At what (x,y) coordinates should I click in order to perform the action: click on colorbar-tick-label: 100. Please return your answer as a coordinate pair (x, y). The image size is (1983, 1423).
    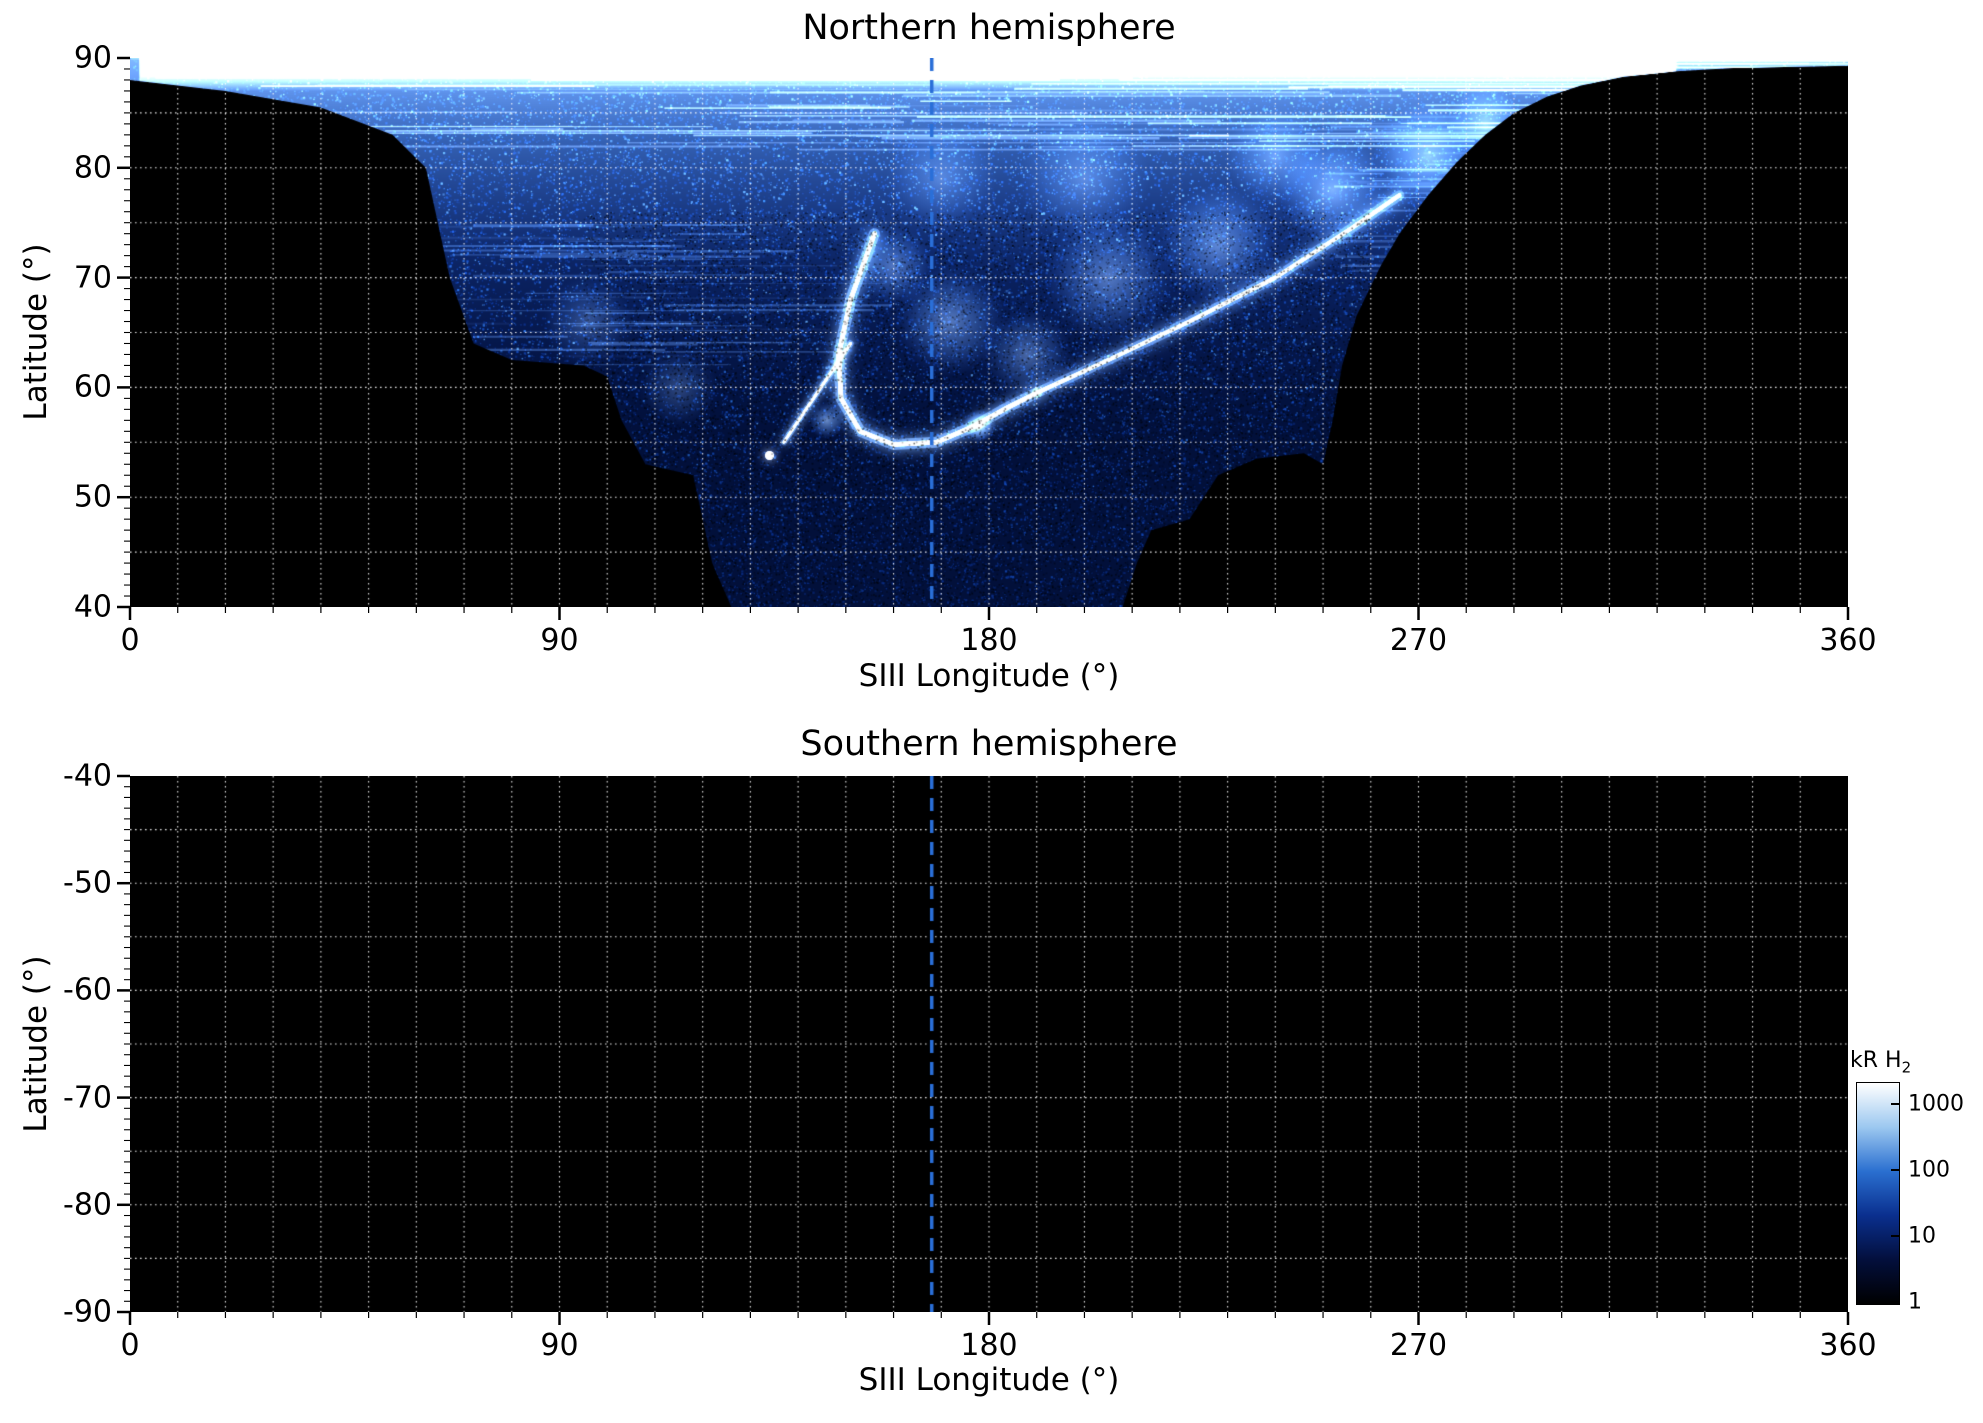
    Looking at the image, I should click on (1929, 1170).